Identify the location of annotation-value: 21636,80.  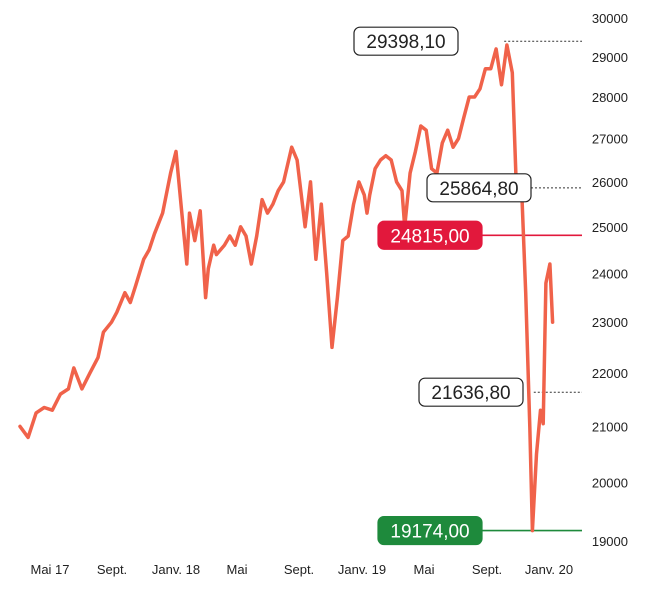
(470, 393).